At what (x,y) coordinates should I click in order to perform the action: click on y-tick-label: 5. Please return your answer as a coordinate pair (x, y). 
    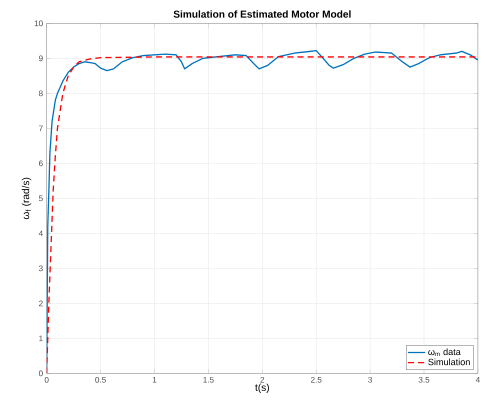
    Looking at the image, I should click on (40, 199).